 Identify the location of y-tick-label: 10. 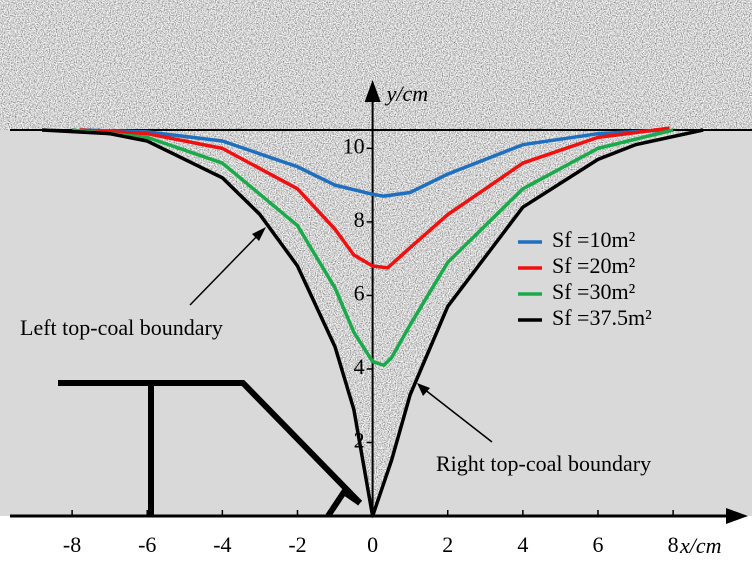
(354, 145).